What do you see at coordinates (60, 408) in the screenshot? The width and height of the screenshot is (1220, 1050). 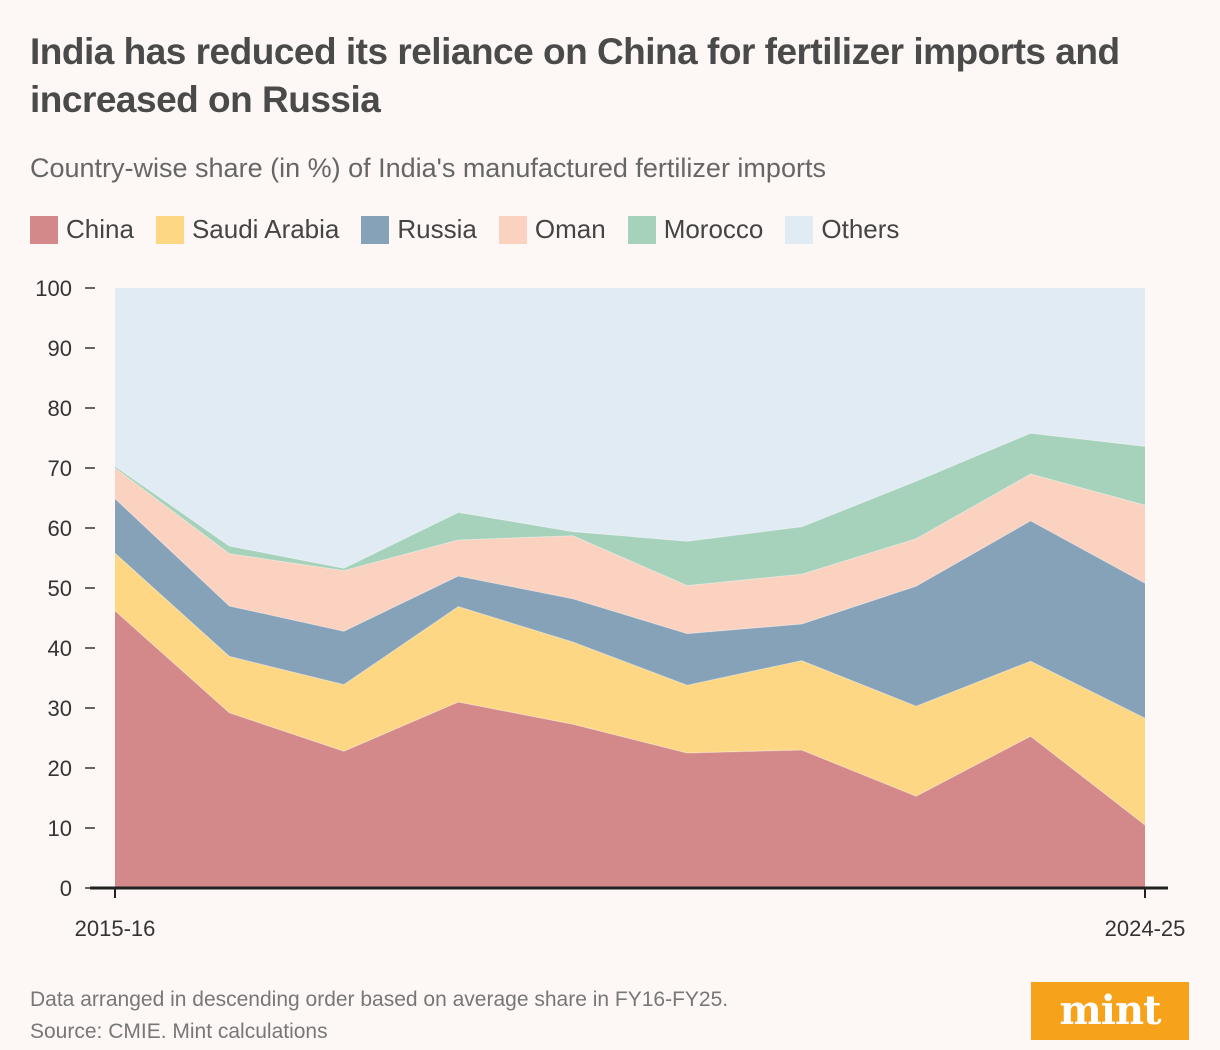 I see `y-tick-label: 80` at bounding box center [60, 408].